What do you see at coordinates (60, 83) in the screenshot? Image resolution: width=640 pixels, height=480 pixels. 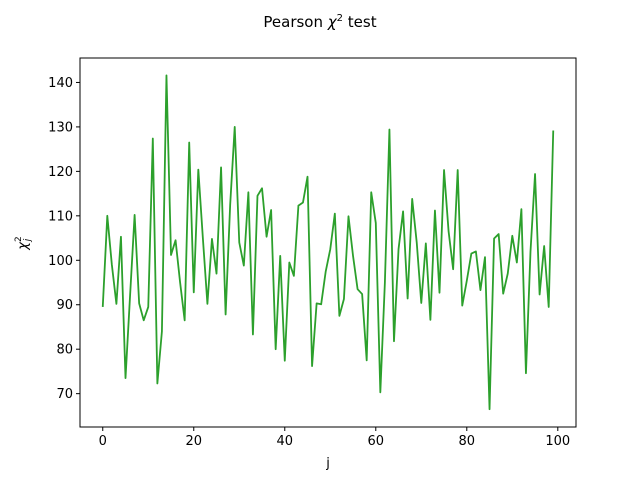 I see `y-tick-label: 140` at bounding box center [60, 83].